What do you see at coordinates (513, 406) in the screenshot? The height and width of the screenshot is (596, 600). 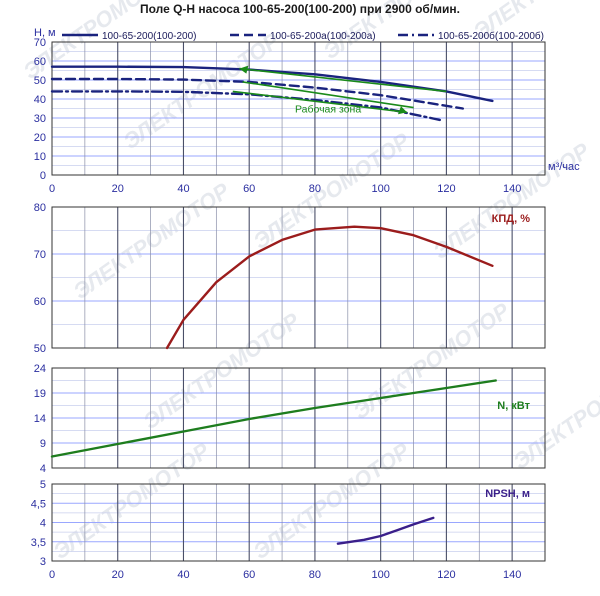 I see `panel-label: N, кВт` at bounding box center [513, 406].